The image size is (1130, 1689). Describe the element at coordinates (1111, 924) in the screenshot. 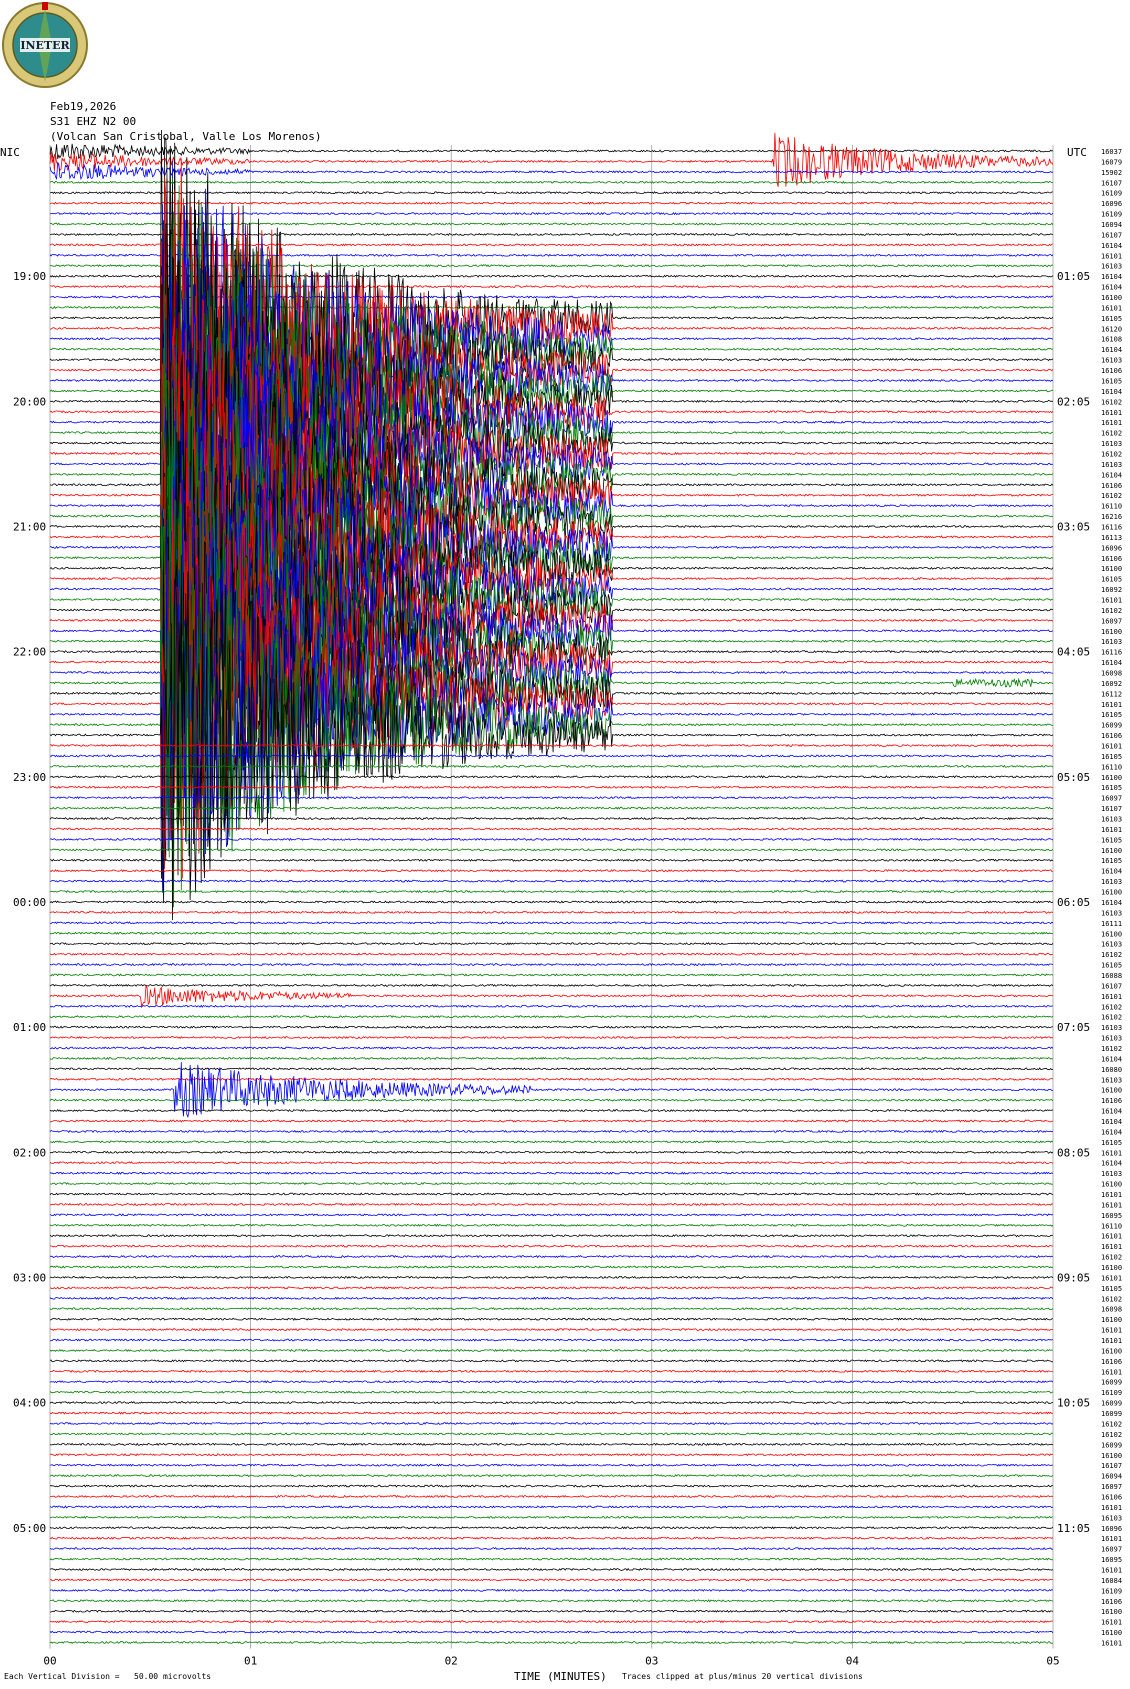

I see `trace-value-label: 16111` at that location.